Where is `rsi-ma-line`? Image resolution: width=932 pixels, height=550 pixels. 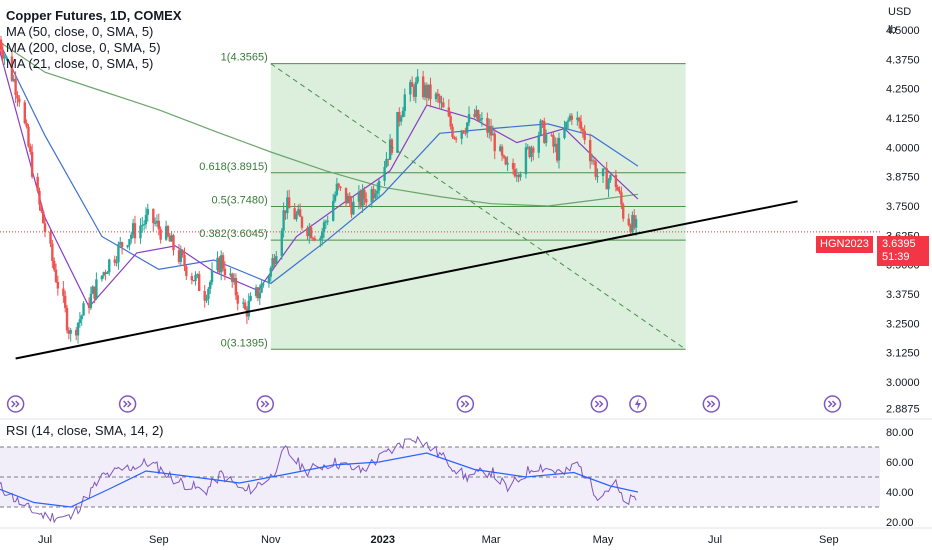
rsi-ma-line is located at coordinates (319, 480).